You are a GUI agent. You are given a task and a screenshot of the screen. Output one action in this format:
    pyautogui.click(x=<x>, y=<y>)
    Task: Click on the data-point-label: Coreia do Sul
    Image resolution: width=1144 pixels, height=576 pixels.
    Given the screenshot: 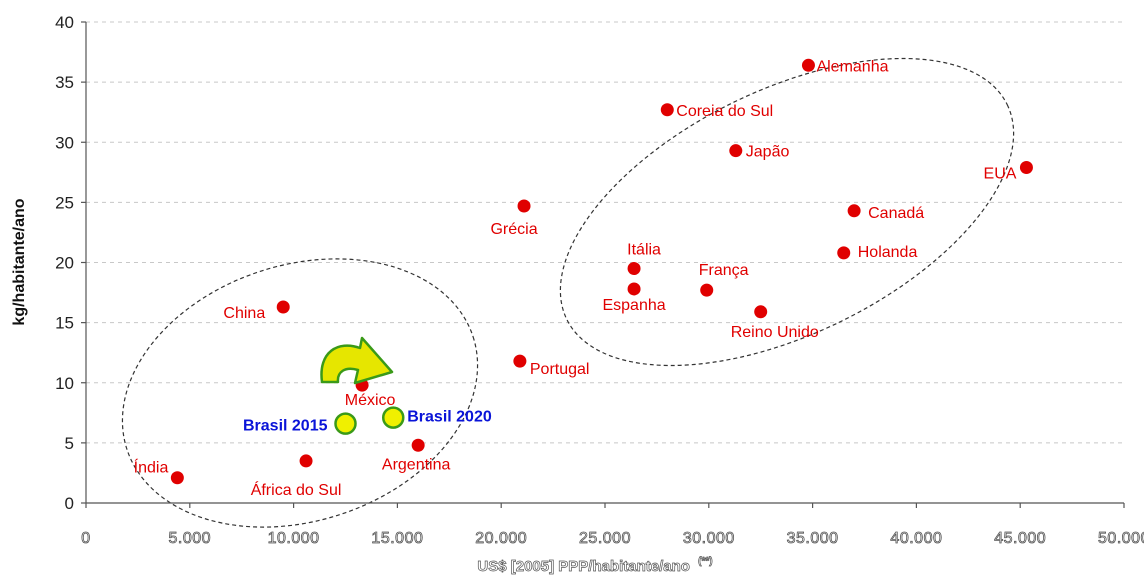 What is the action you would take?
    pyautogui.click(x=724, y=111)
    